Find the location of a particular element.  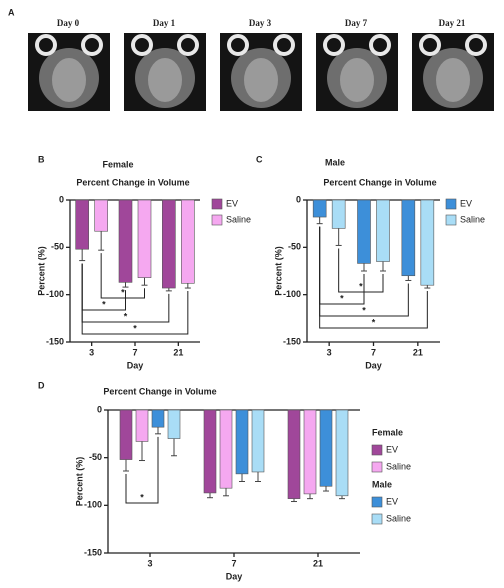

y-tick-label: -50 is located at coordinates (294, 247).